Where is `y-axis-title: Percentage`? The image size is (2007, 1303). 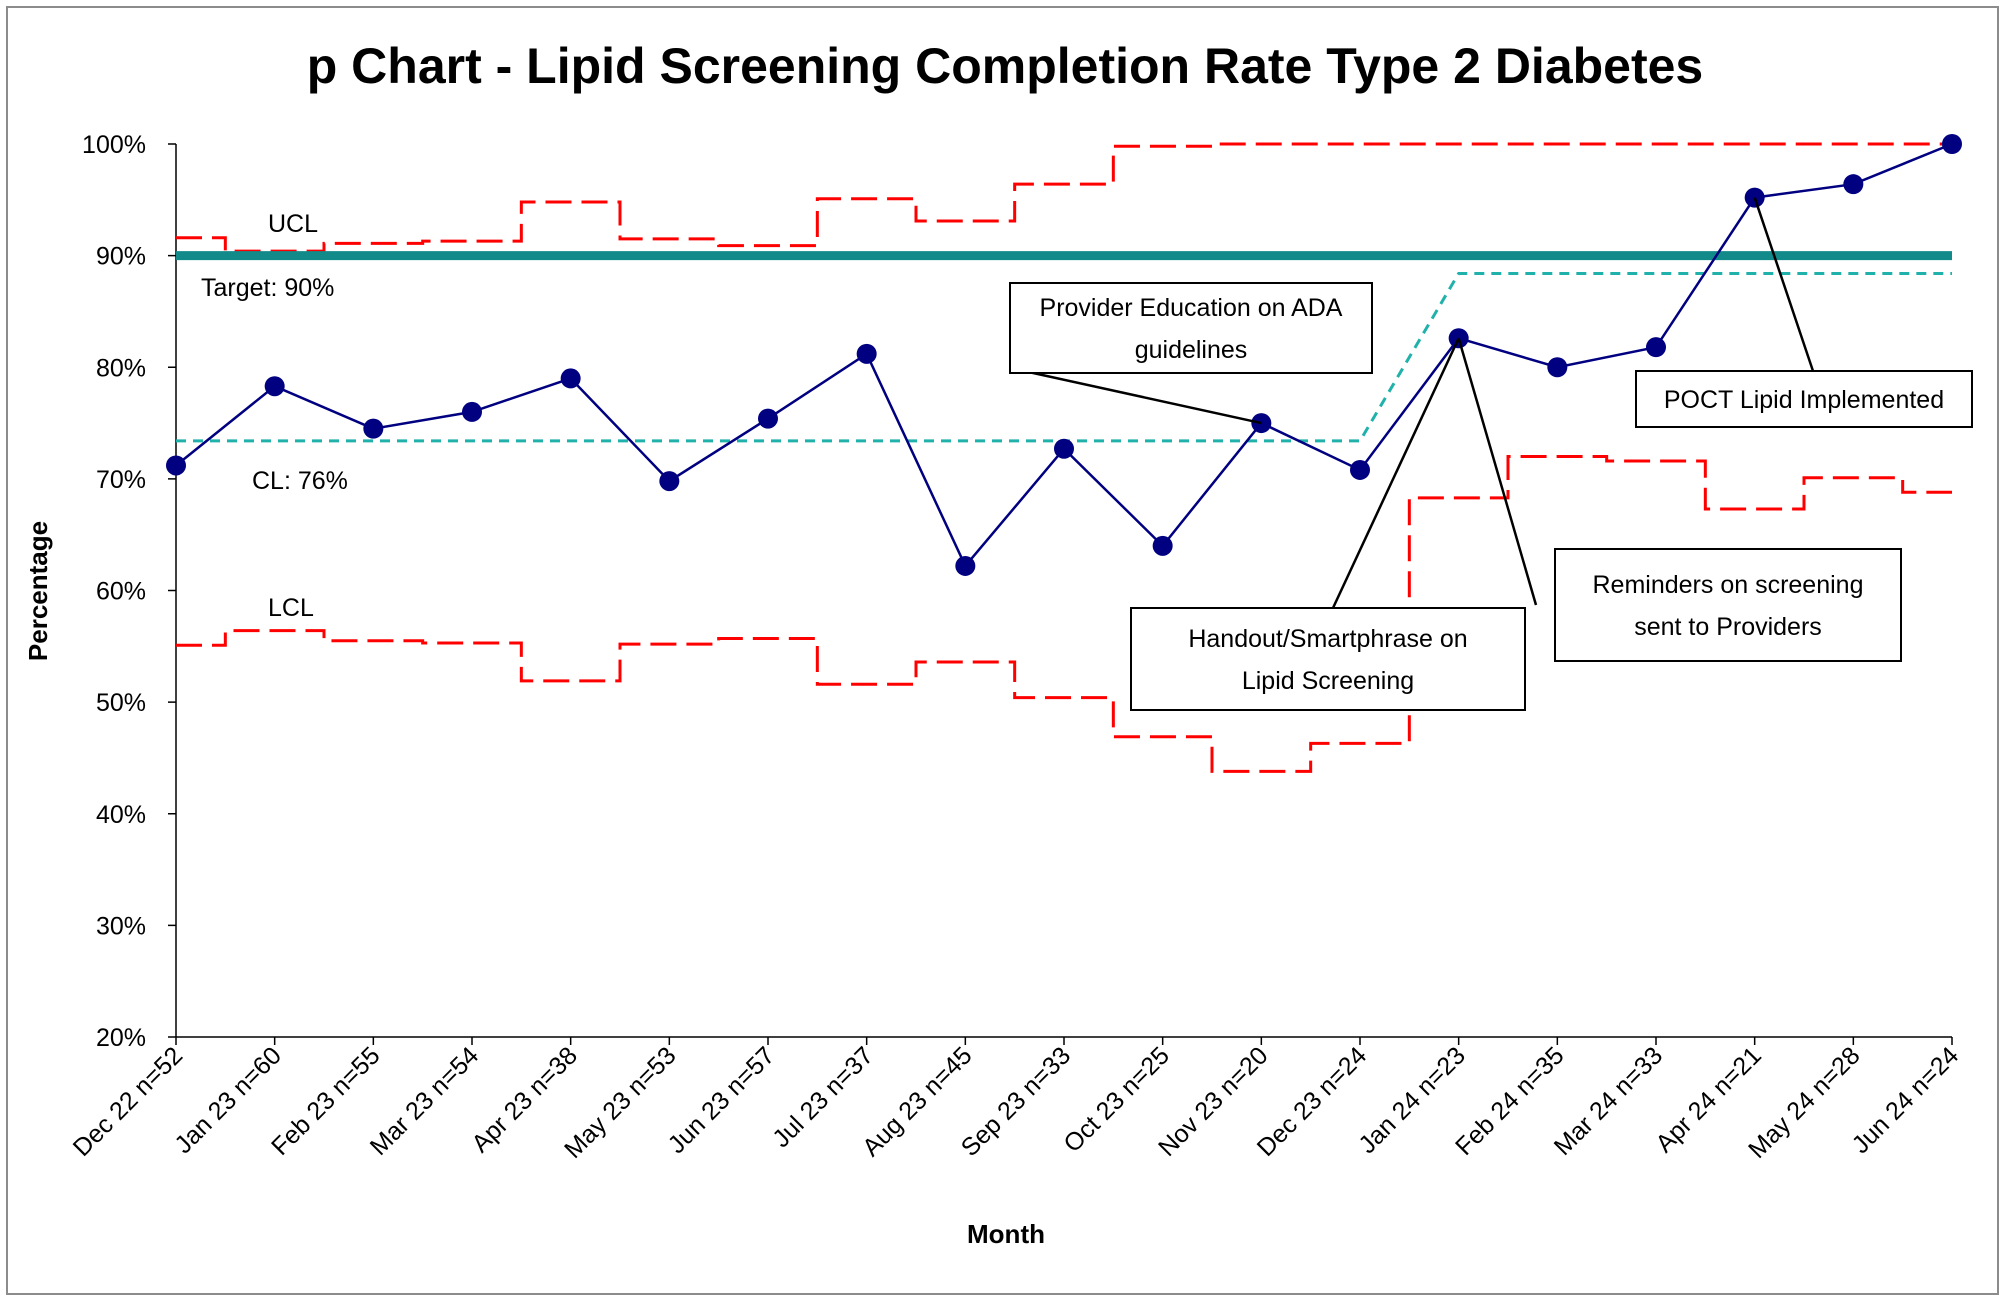 y-axis-title: Percentage is located at coordinates (38, 591).